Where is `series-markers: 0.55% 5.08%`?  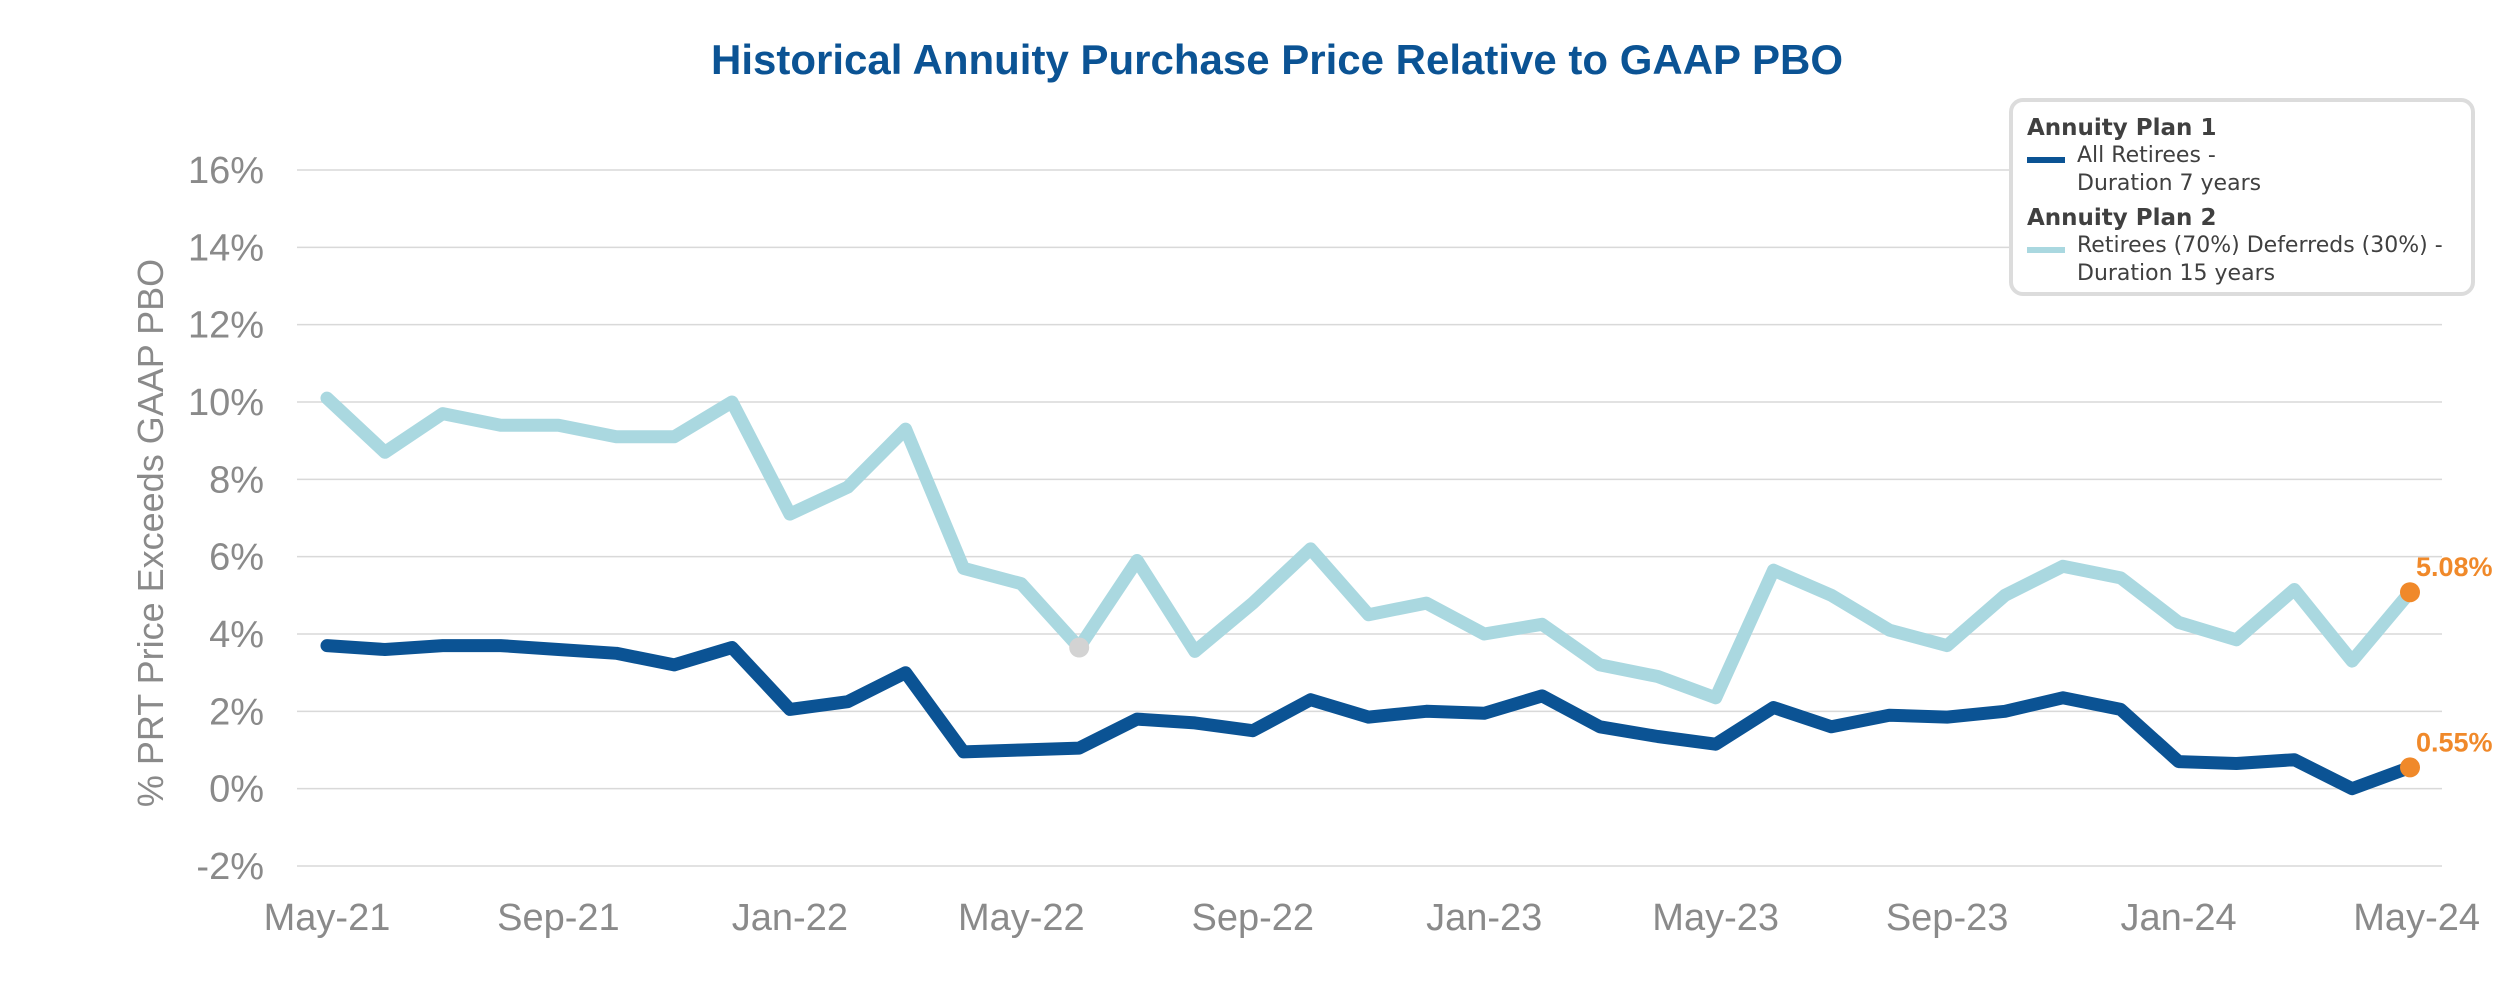
series-markers: 0.55% 5.08% is located at coordinates (1781, 665).